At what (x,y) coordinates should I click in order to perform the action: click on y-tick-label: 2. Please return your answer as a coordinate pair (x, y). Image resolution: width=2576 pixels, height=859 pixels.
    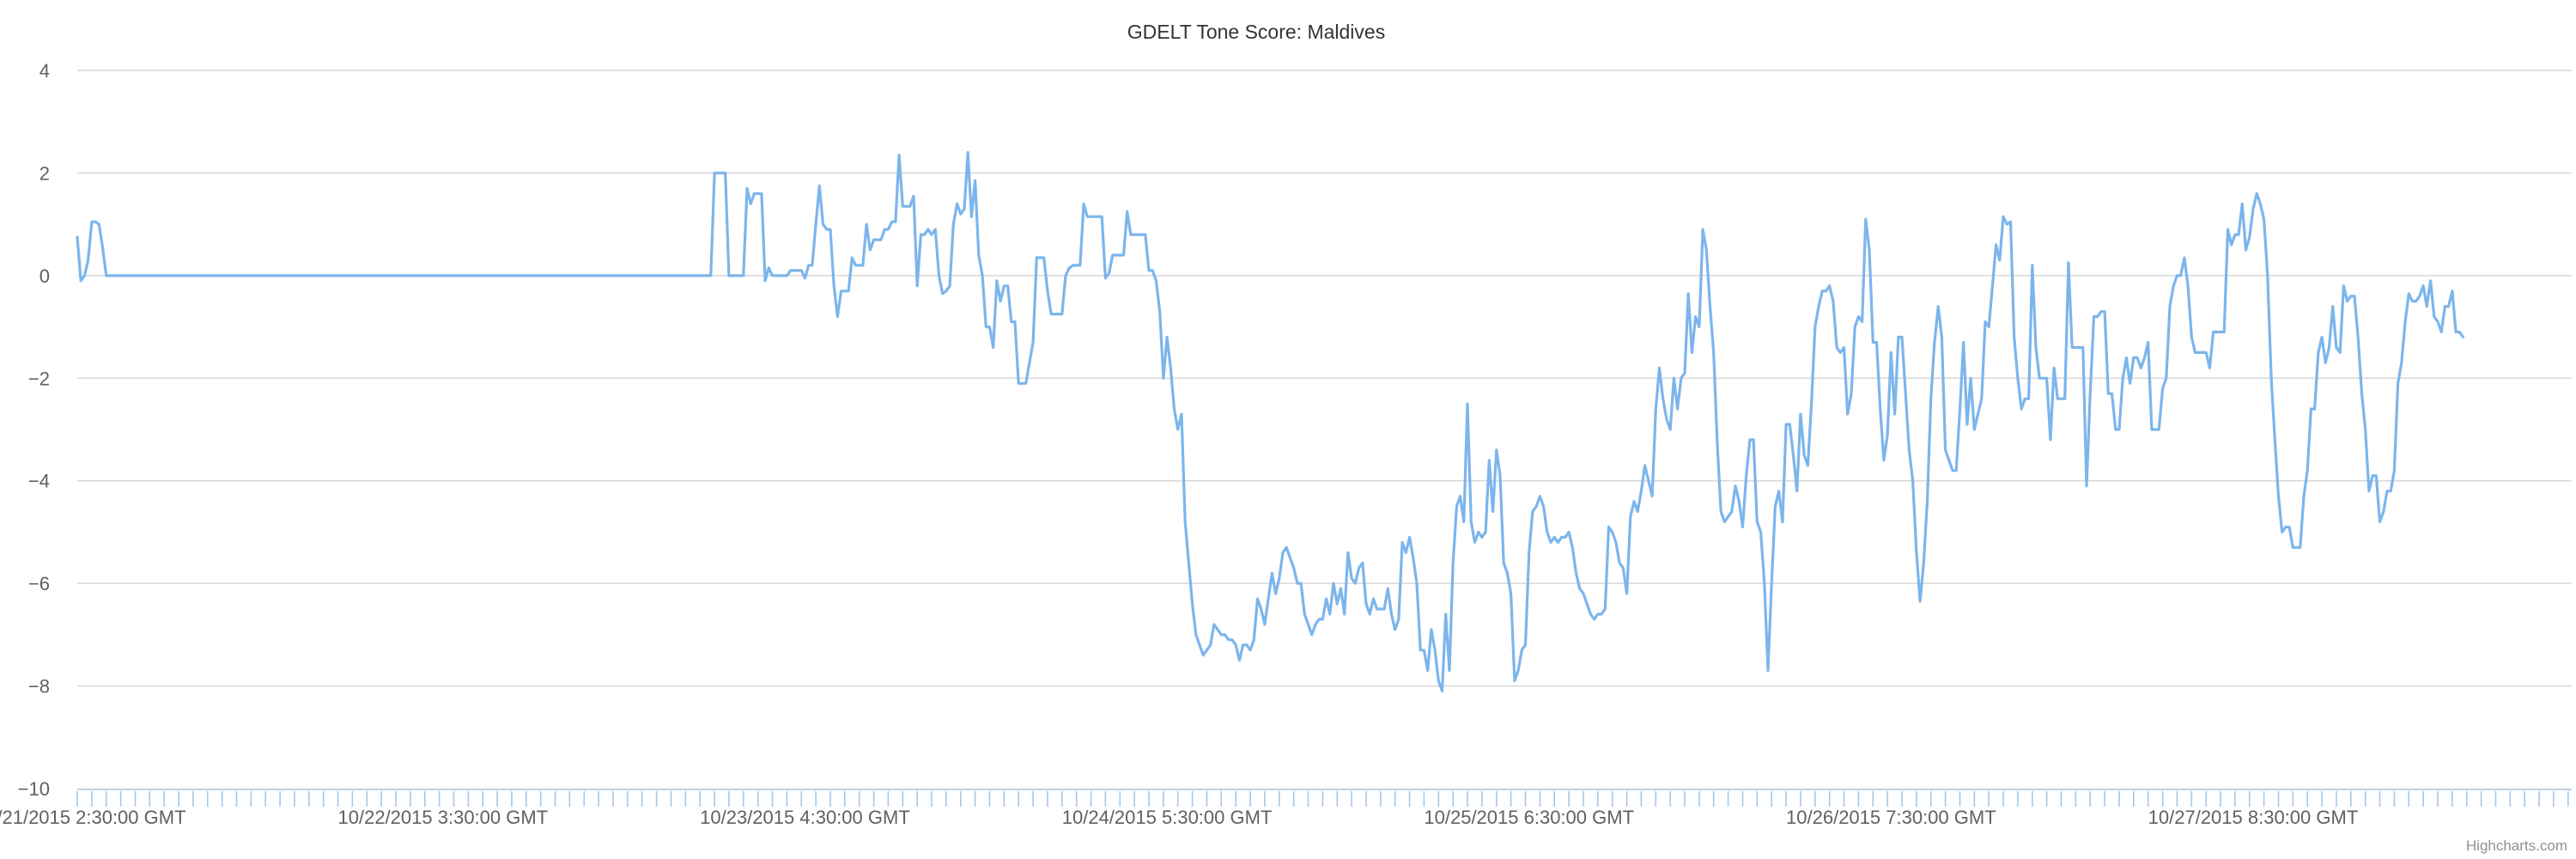
    Looking at the image, I should click on (44, 173).